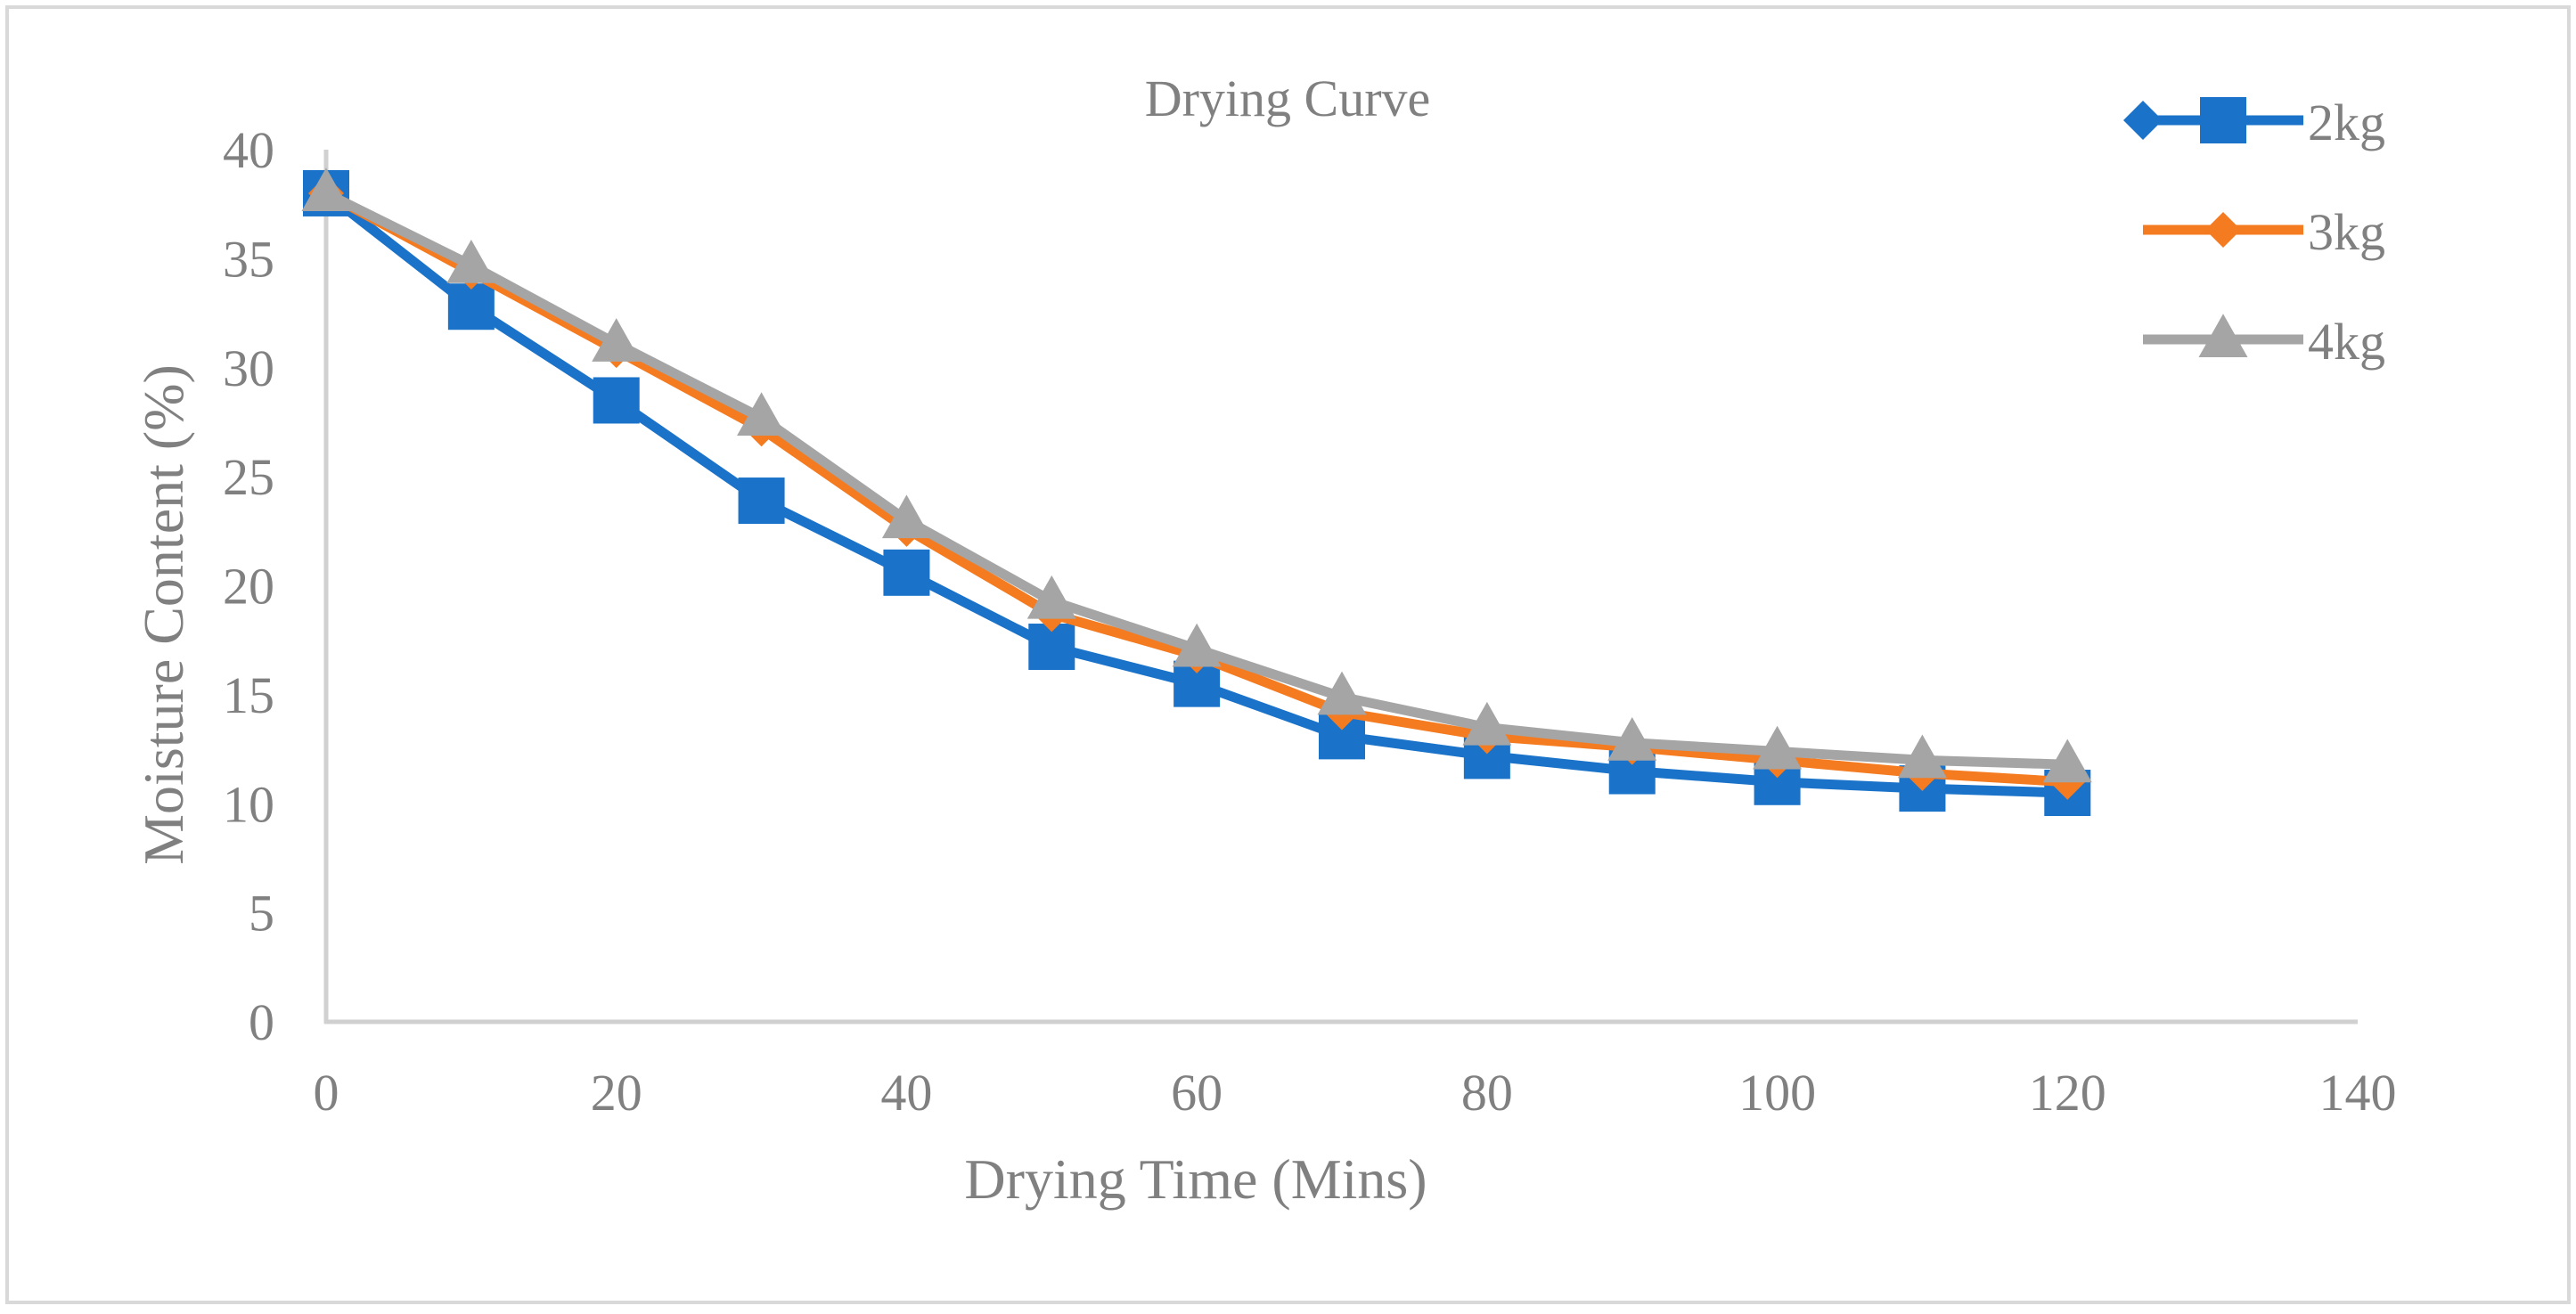 The image size is (2576, 1314). Describe the element at coordinates (2223, 336) in the screenshot. I see `legend-marker-4kg` at that location.